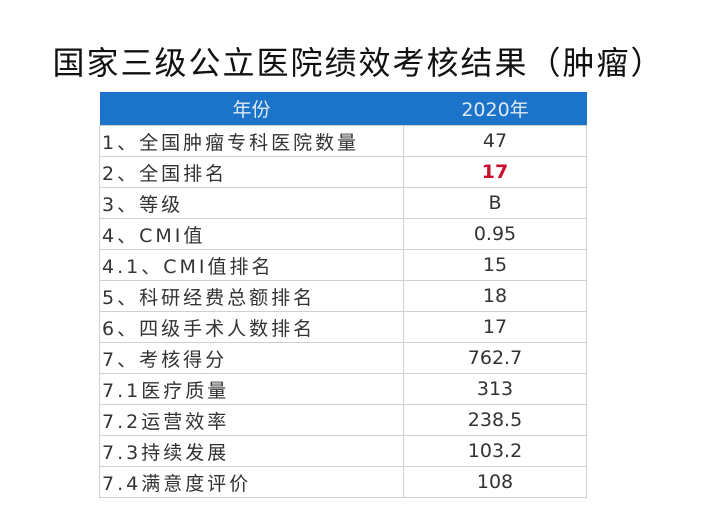  Describe the element at coordinates (251, 482) in the screenshot. I see `row-label: 7.4满意度评价` at that location.